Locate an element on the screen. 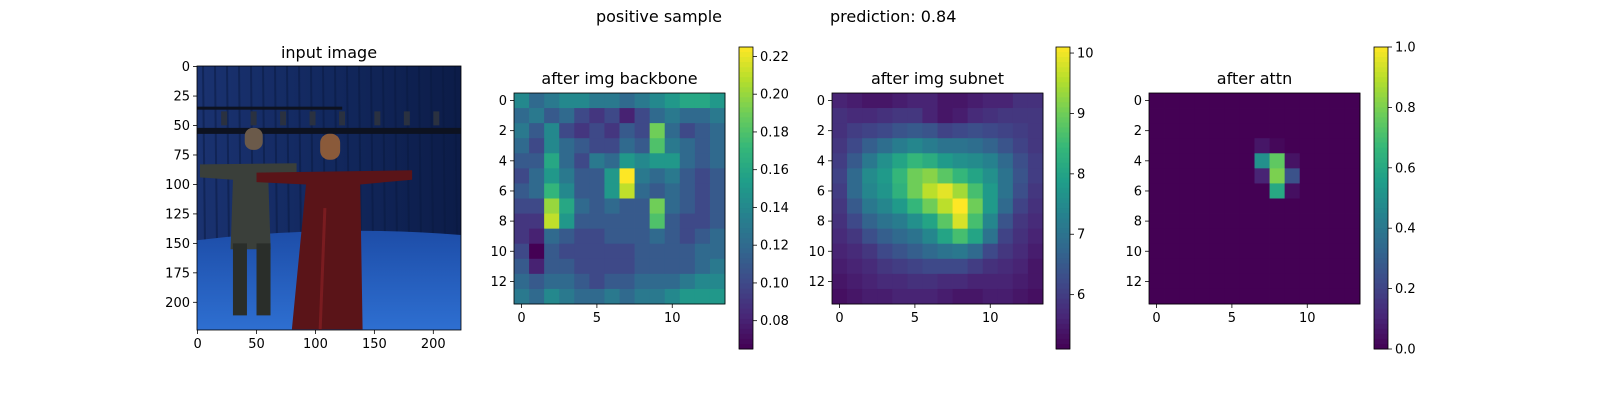 The width and height of the screenshot is (1600, 400). panel-title: input image is located at coordinates (329, 52).